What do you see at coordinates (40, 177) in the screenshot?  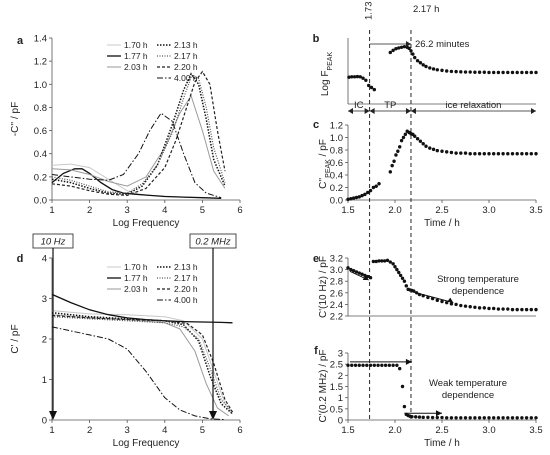 I see `y-tick-label-a: 0.2` at bounding box center [40, 177].